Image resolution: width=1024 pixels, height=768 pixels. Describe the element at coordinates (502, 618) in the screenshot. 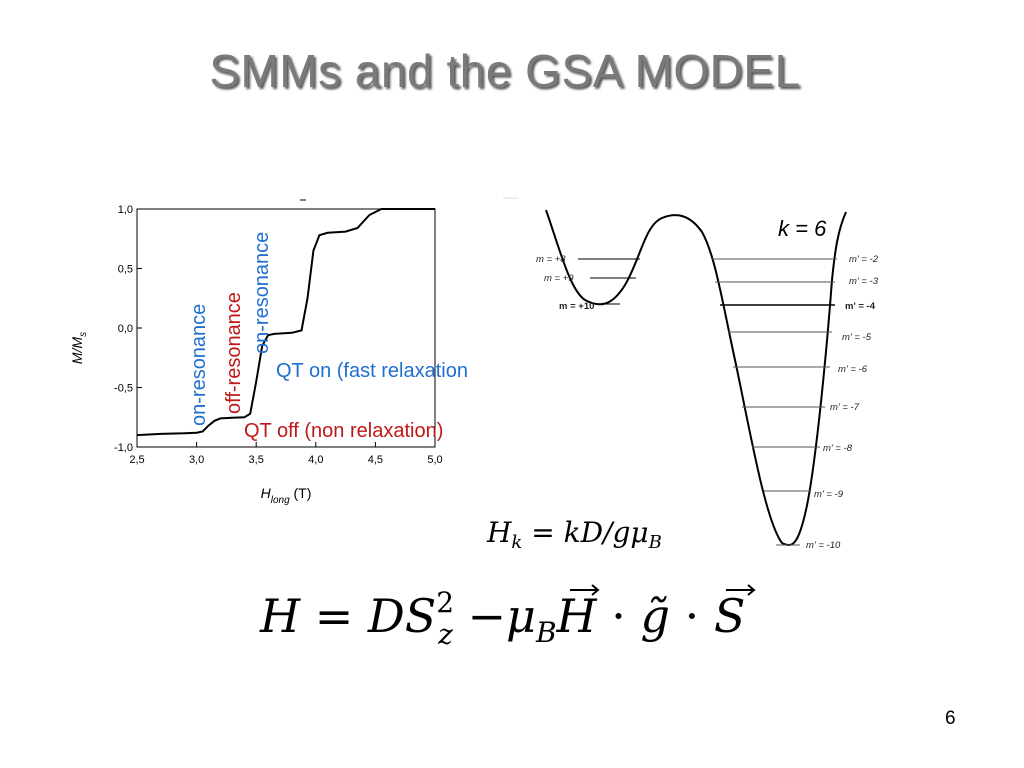

I see `hamiltonian-text: H = DS2 z −μBH · g̃ · S` at that location.